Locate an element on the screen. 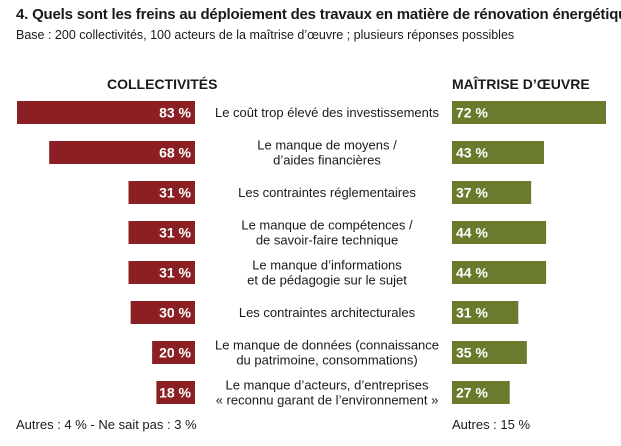 This screenshot has height=446, width=621. category-label-line: Le manque d’acteurs, d’entreprises is located at coordinates (327, 385).